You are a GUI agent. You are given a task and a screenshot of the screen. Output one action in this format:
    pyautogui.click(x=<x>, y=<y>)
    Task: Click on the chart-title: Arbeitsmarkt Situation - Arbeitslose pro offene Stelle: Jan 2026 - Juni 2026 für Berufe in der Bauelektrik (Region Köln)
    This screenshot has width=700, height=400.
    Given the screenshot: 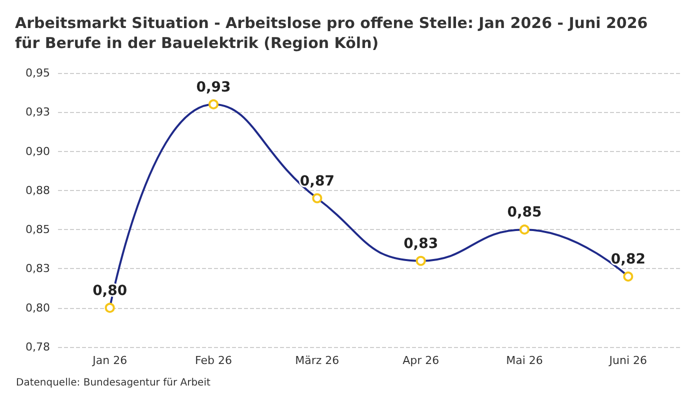 What is the action you would take?
    pyautogui.click(x=334, y=33)
    